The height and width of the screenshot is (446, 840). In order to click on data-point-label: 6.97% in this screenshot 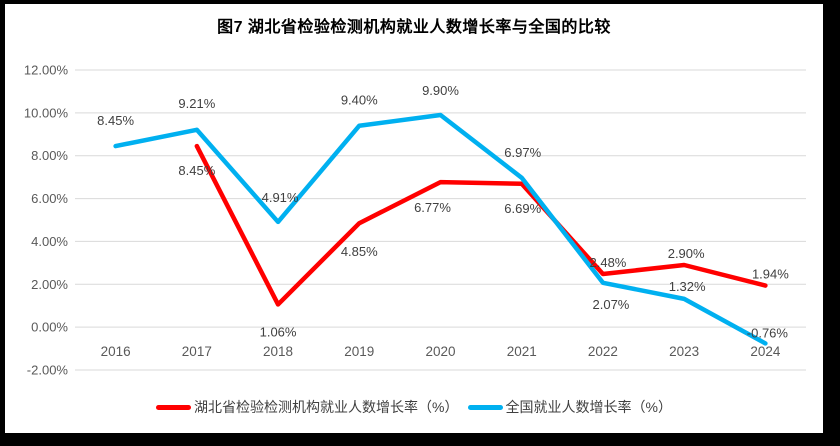, I will do `click(522, 152)`.